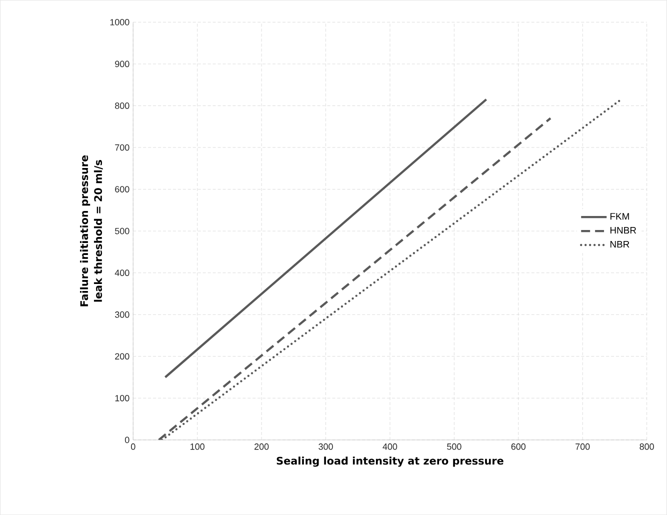 This screenshot has height=515, width=667. What do you see at coordinates (325, 446) in the screenshot?
I see `x-tick-label: 300` at bounding box center [325, 446].